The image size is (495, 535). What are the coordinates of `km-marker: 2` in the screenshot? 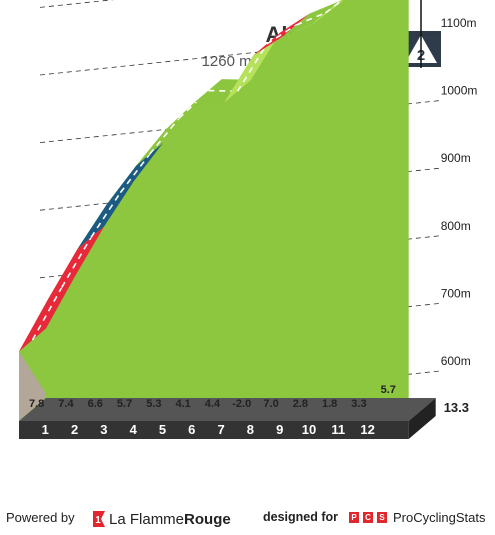 It's located at (74, 429).